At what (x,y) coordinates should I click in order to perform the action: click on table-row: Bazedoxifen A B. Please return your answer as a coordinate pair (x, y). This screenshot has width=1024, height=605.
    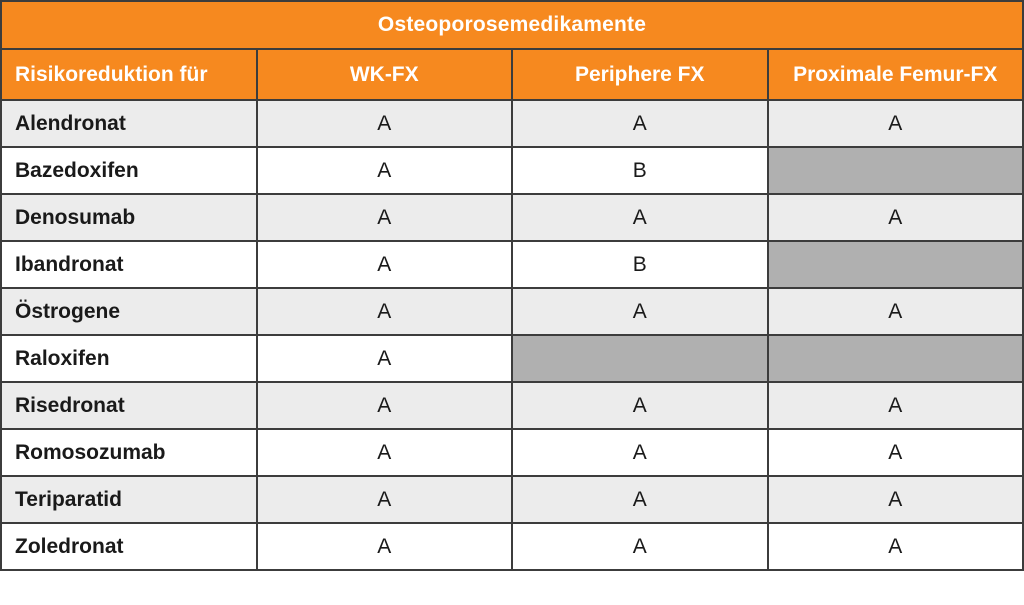
    Looking at the image, I should click on (512, 170).